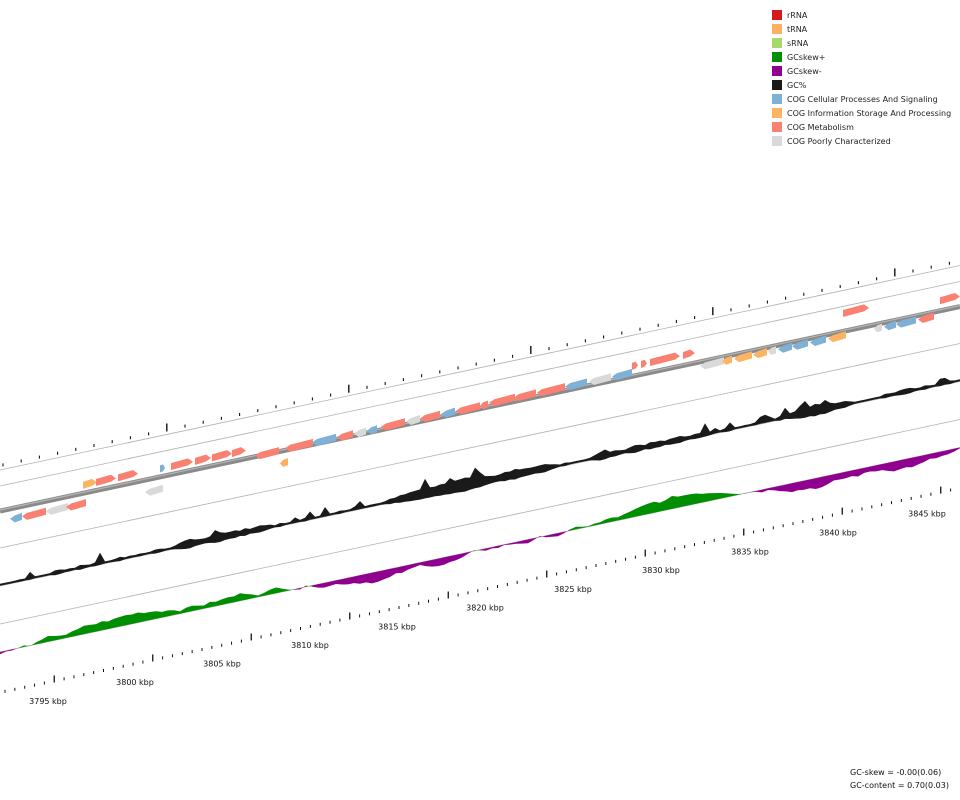 The image size is (960, 800). Describe the element at coordinates (397, 626) in the screenshot. I see `scale-label: 3815 kbp` at that location.